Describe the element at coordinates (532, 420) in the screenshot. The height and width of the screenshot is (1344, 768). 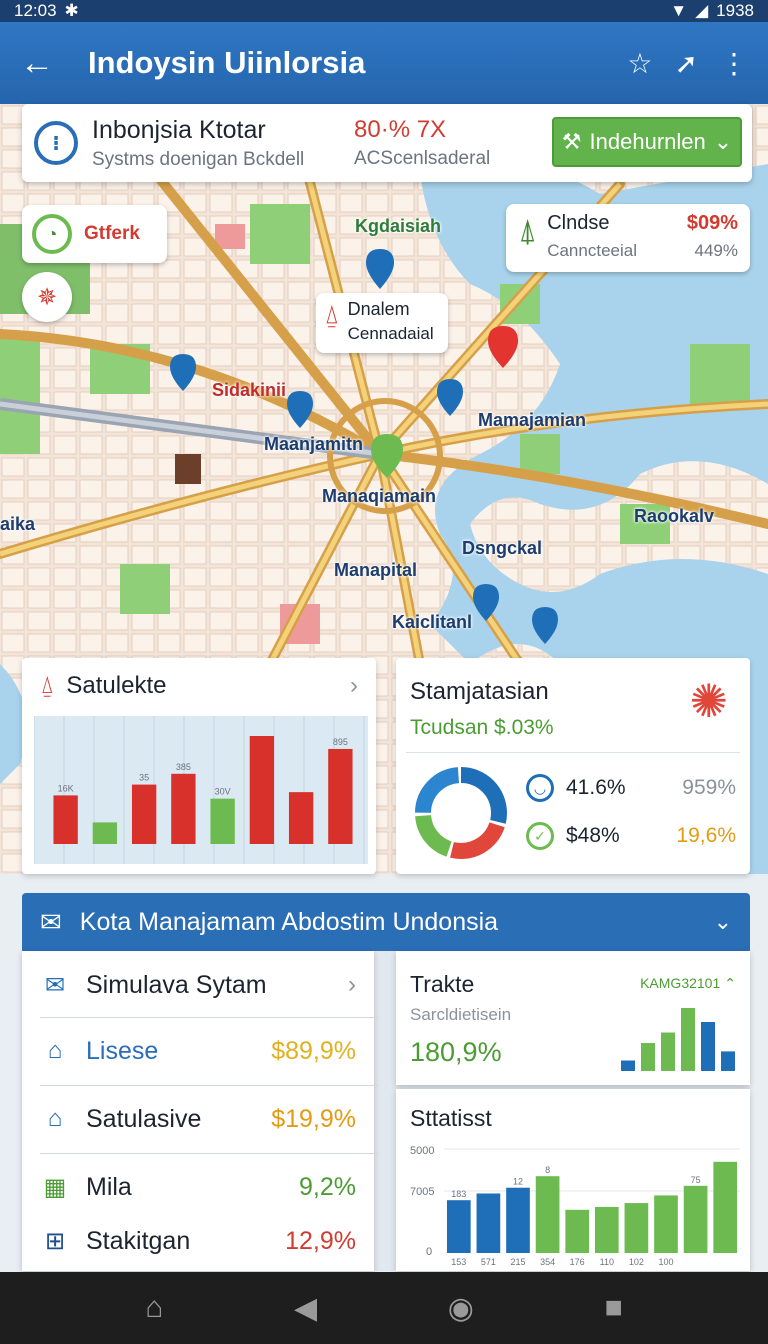
I see `map-label: Mamajamian` at that location.